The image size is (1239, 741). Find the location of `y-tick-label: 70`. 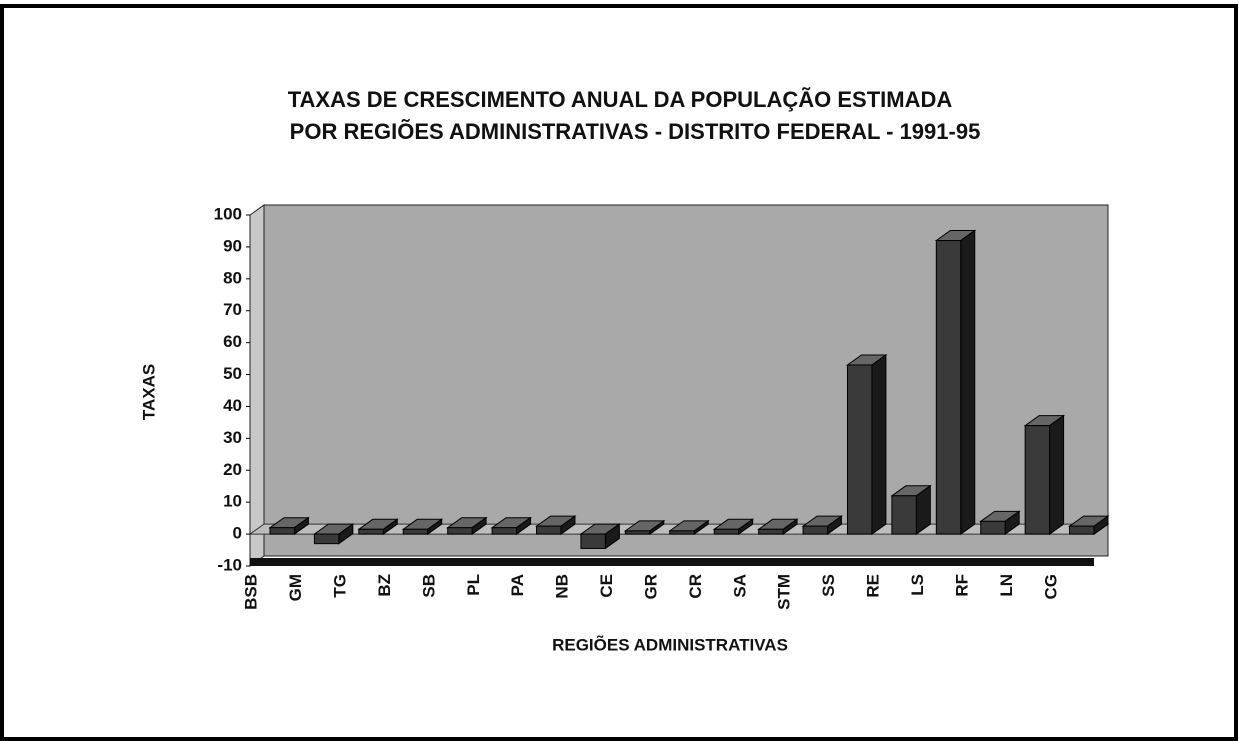

y-tick-label: 70 is located at coordinates (232, 309).